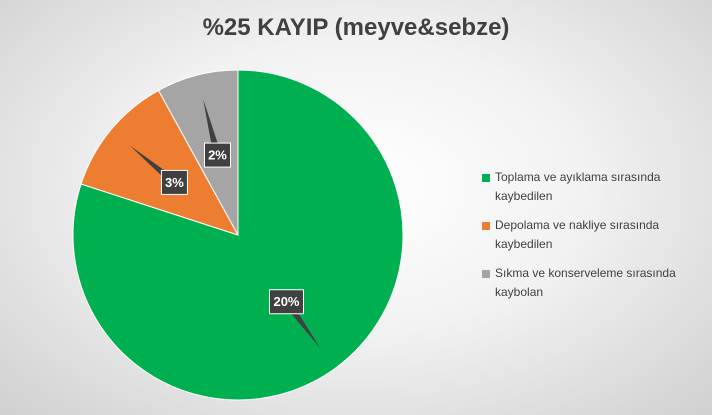 This screenshot has width=712, height=415. I want to click on legend-label: Sıkma ve konserveleme sırasında kaybolan, so click(585, 282).